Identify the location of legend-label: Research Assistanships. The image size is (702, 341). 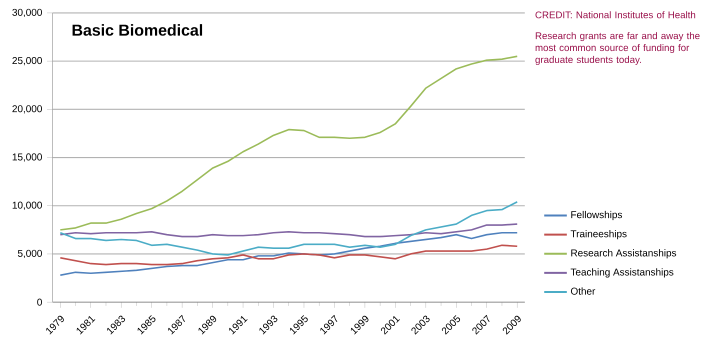
(623, 253).